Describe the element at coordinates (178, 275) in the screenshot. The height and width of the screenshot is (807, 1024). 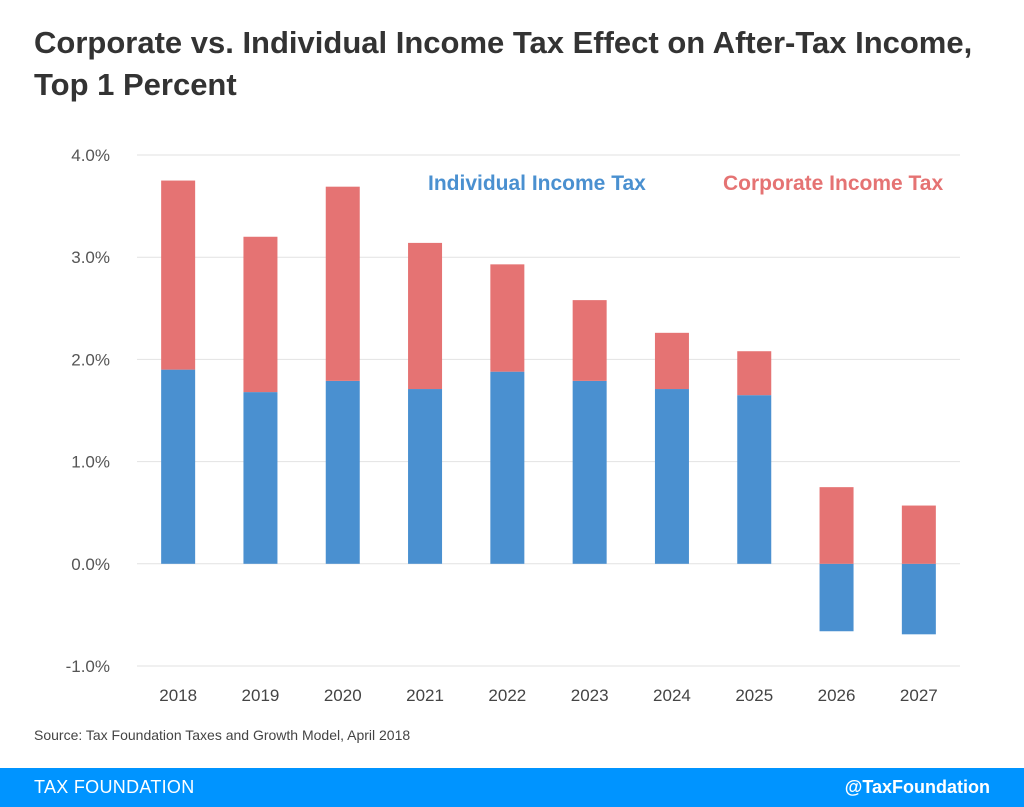
I see `bar-corporate-2018` at that location.